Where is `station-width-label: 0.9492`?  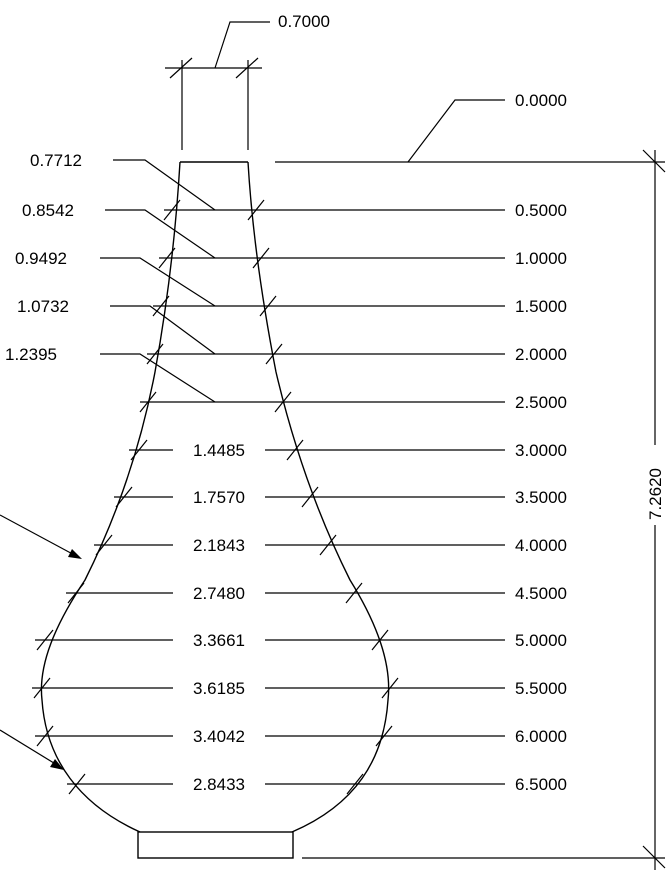 station-width-label: 0.9492 is located at coordinates (41, 258).